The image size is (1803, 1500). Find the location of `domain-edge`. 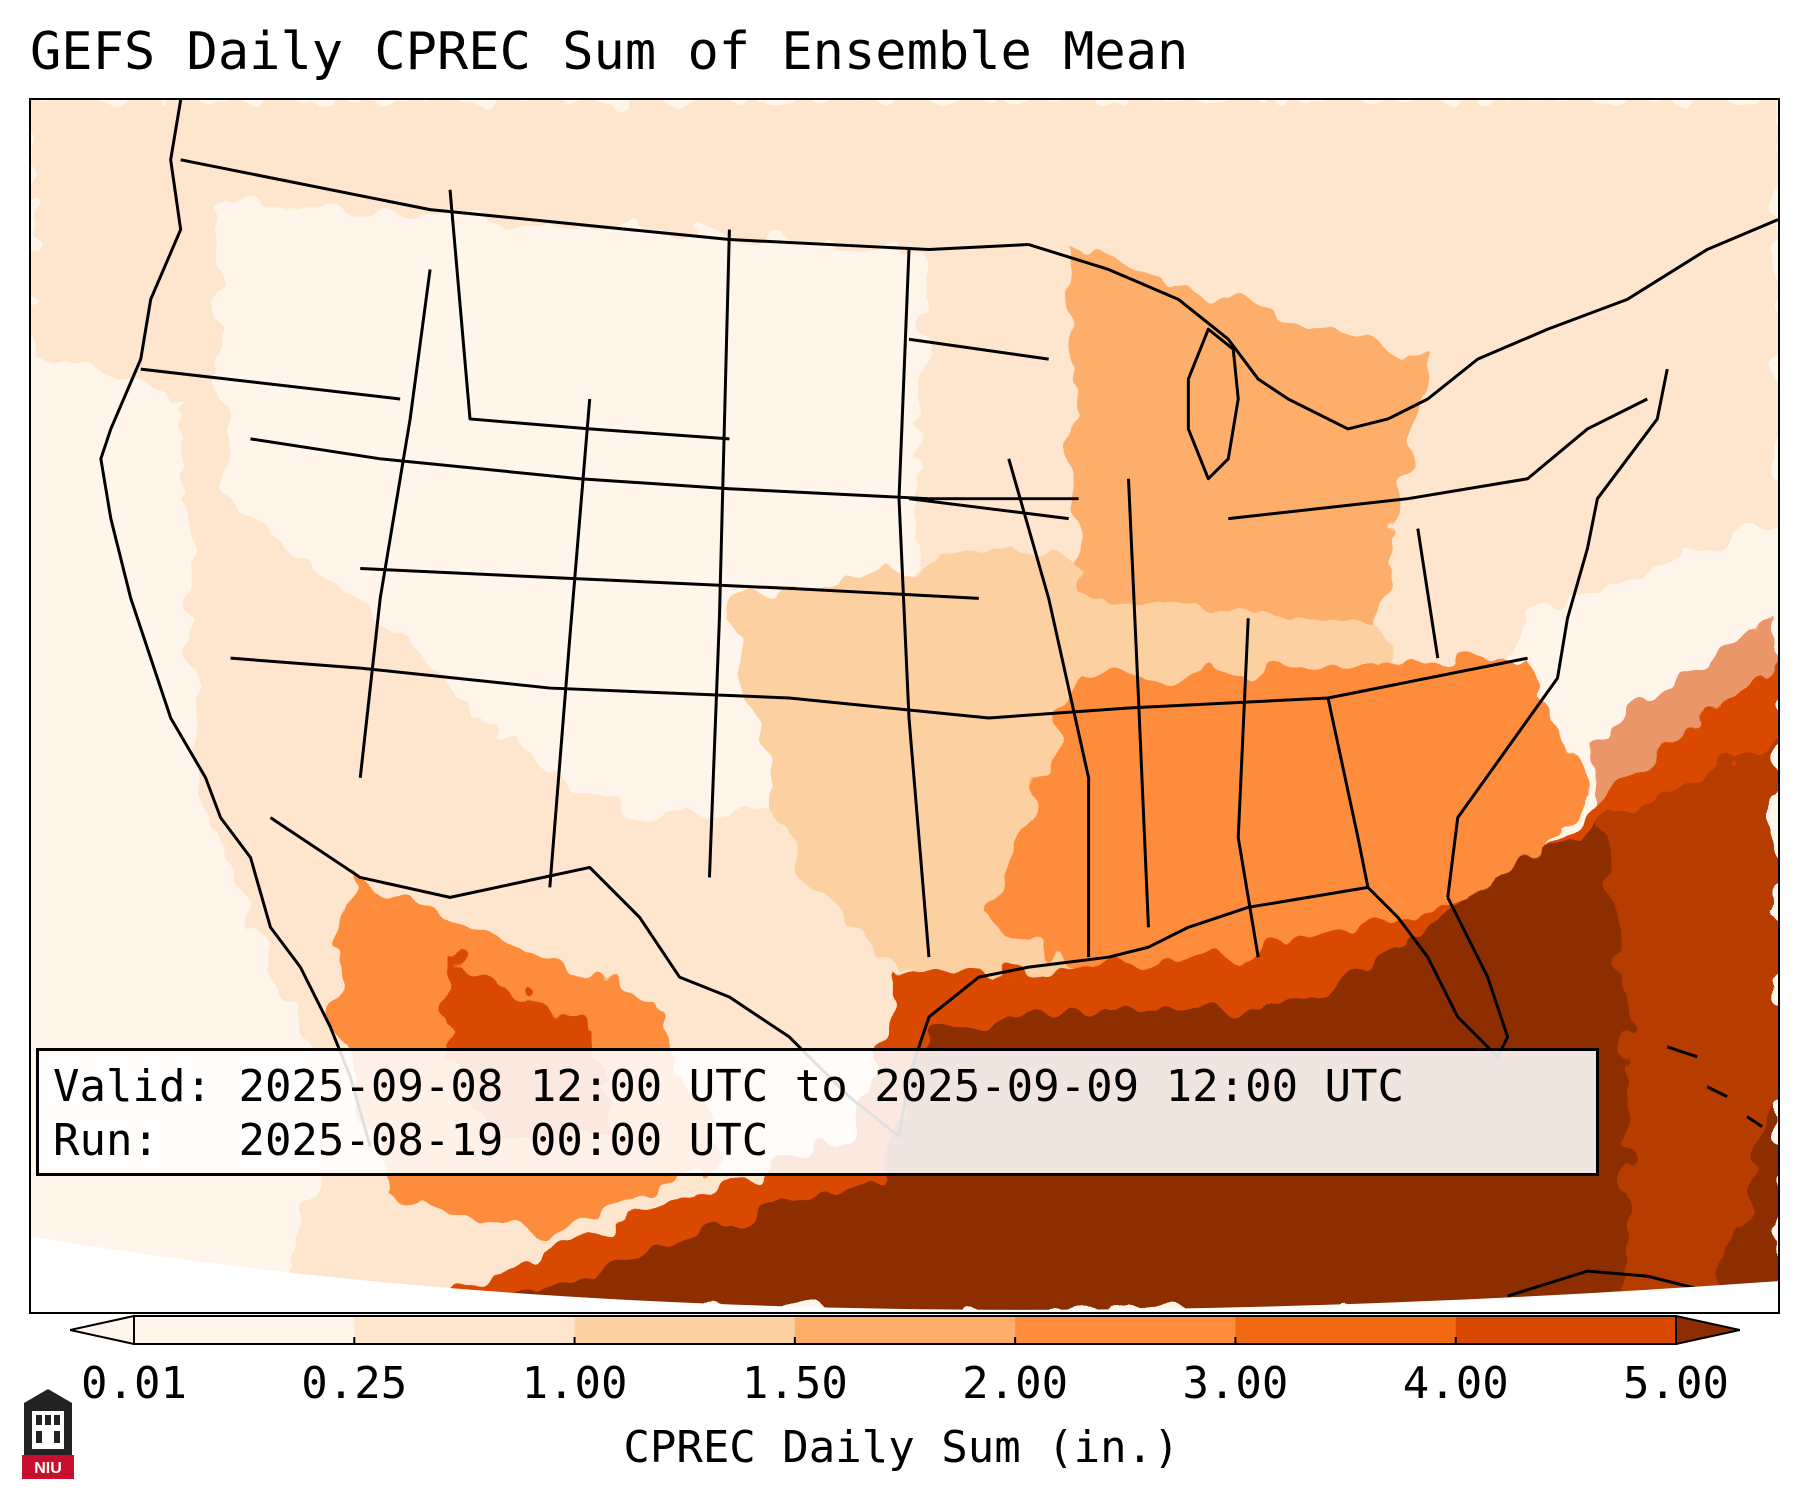

domain-edge is located at coordinates (904, 1274).